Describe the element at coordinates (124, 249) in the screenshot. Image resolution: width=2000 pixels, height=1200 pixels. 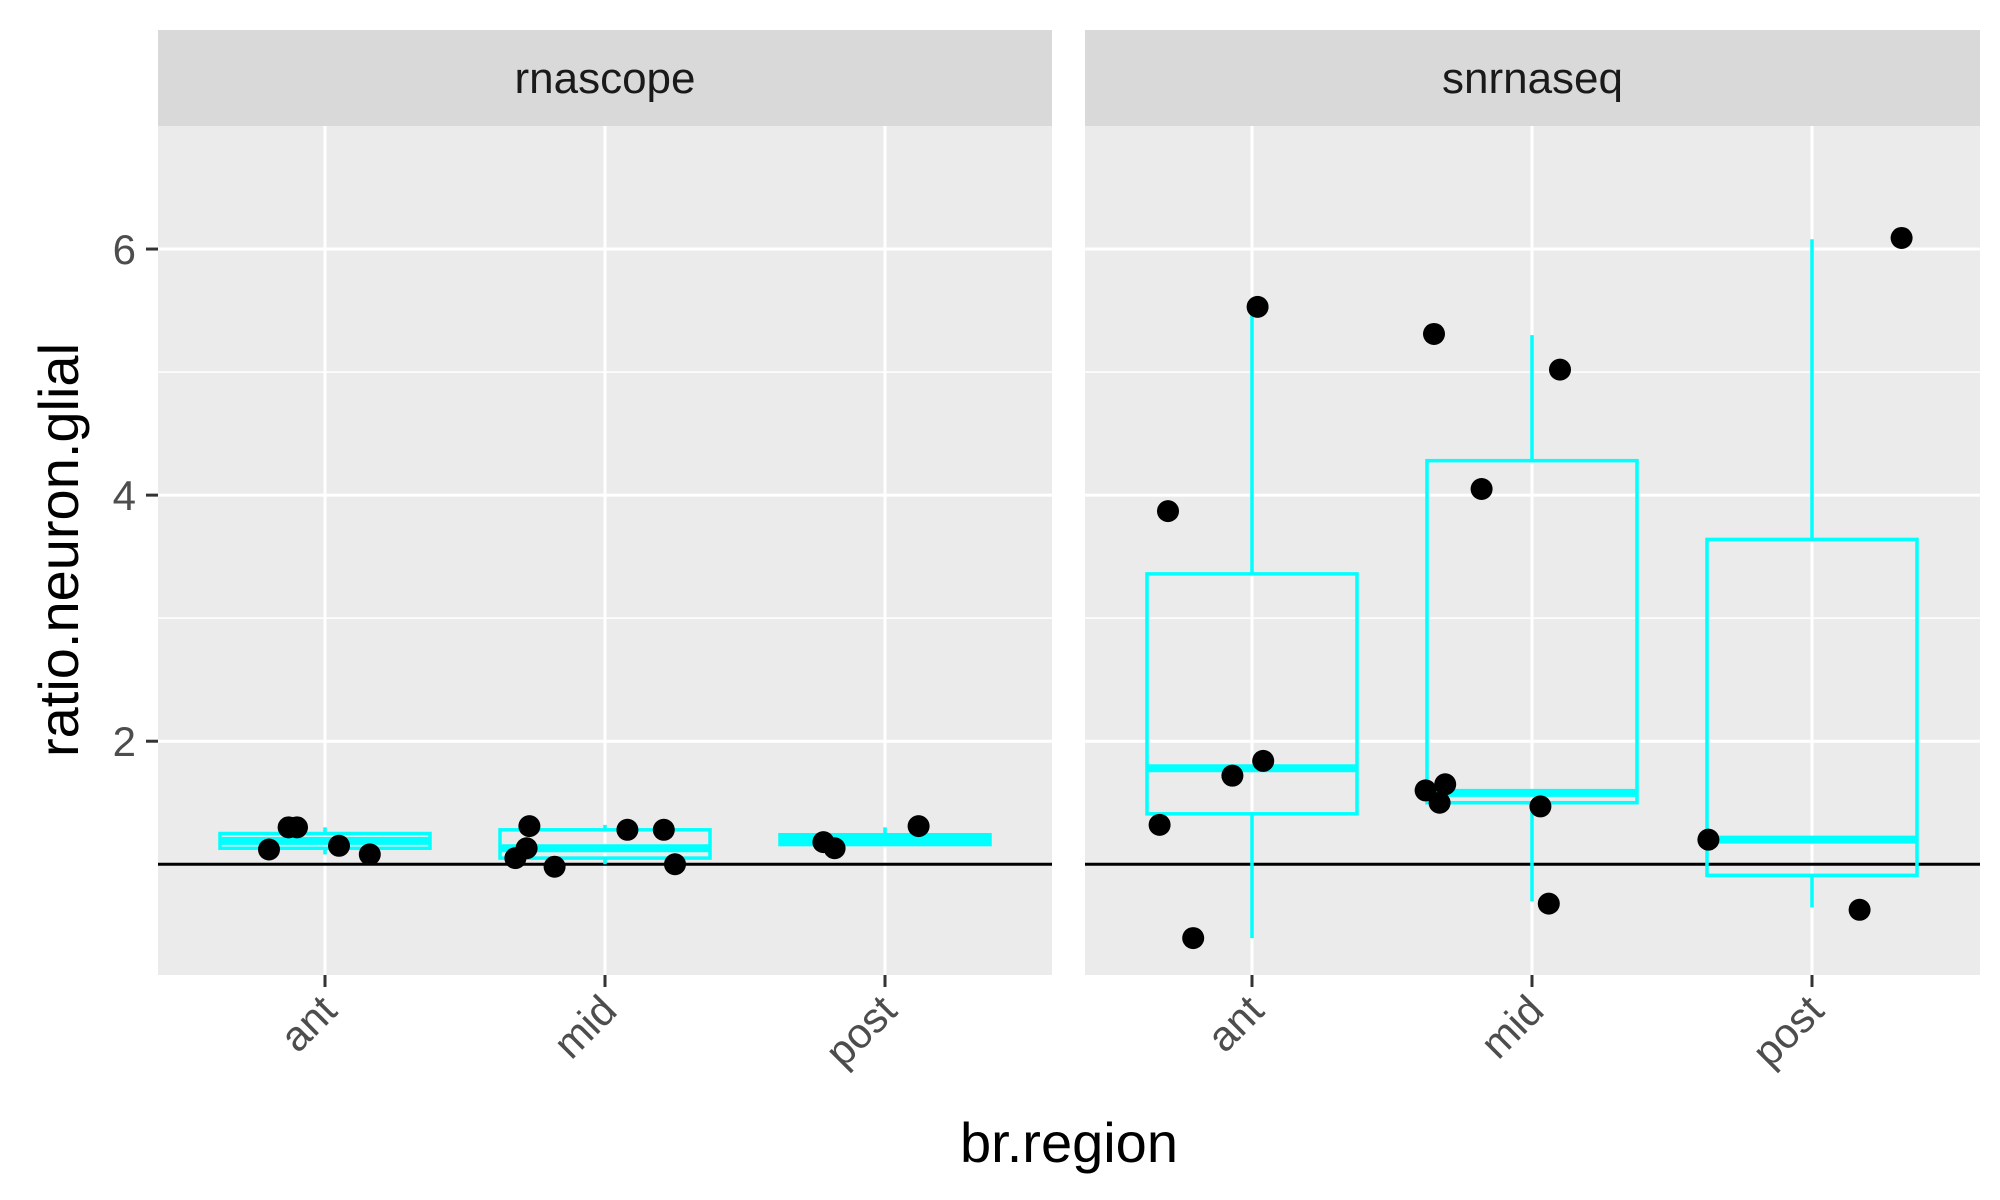
I see `y-tick-label: 6` at that location.